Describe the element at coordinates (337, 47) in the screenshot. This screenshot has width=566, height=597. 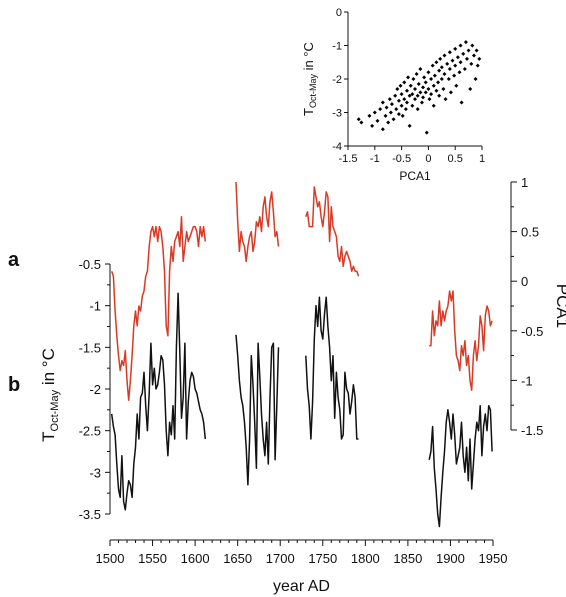
I see `inset-y-tick-label: -1` at that location.